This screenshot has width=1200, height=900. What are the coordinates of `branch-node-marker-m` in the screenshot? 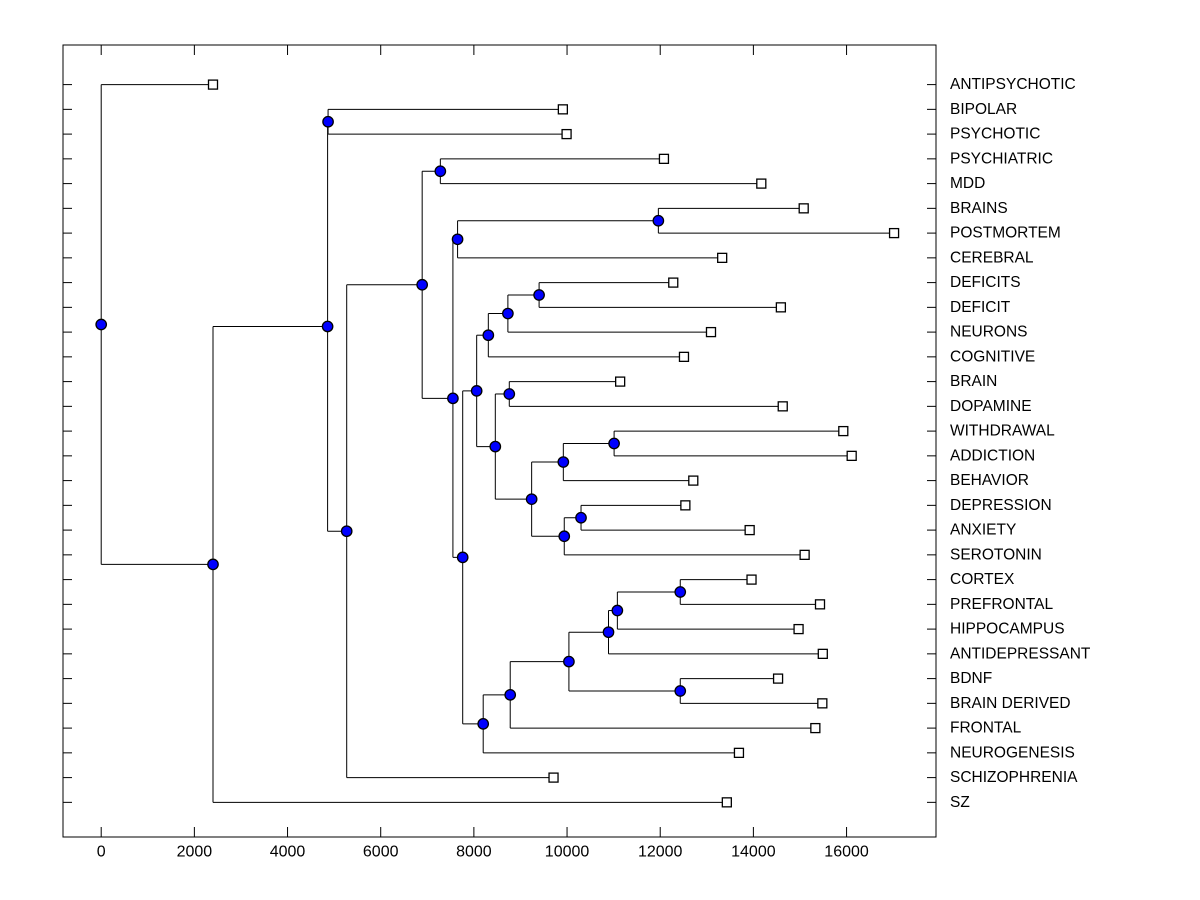 It's located at (476, 391).